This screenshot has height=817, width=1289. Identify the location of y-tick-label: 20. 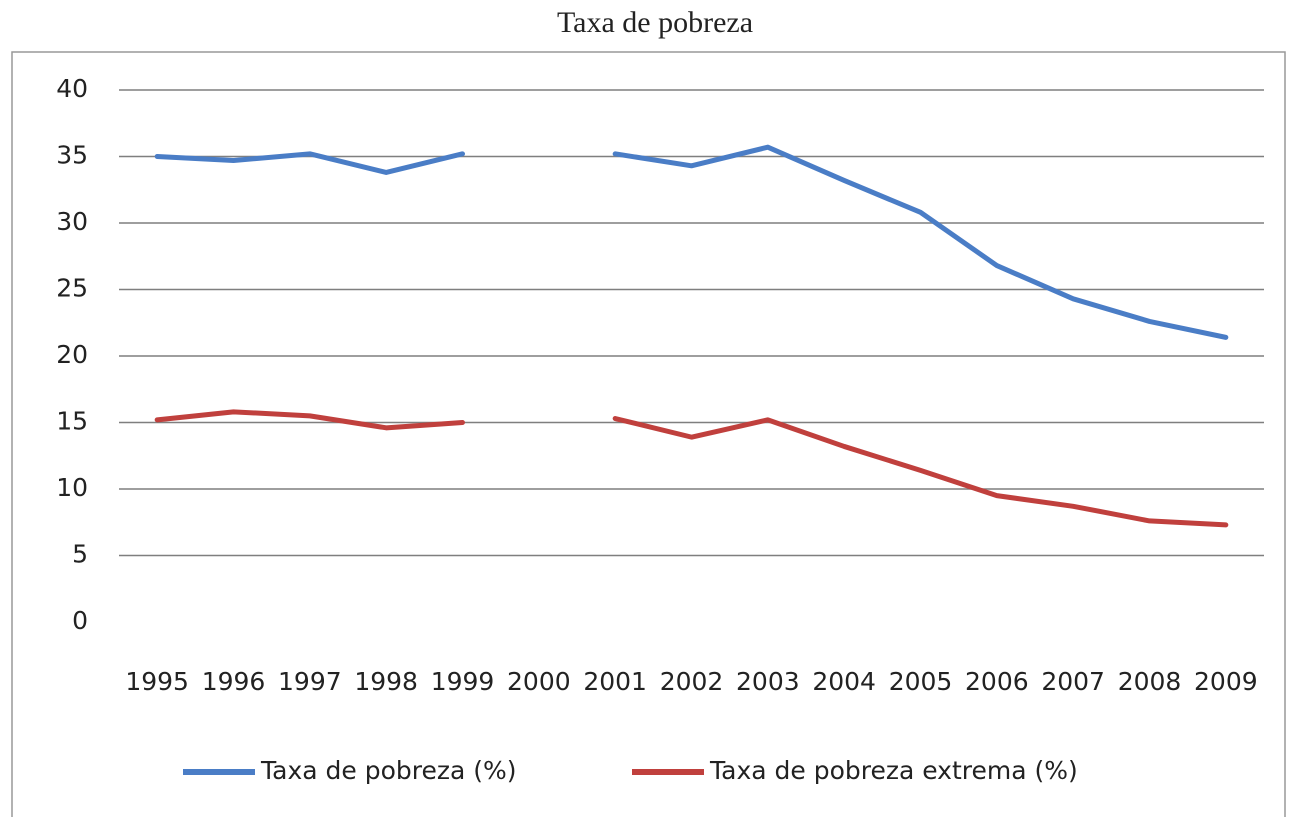
(72, 354).